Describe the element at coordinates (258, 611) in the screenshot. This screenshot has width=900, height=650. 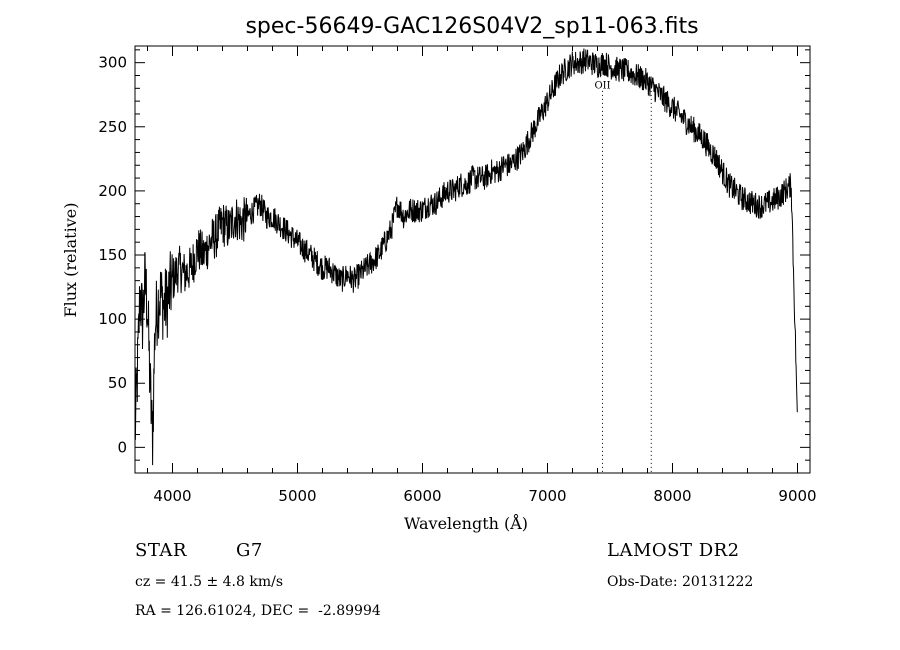
I see `coordinates: RA = 126.61024, DEC = -2.89994` at that location.